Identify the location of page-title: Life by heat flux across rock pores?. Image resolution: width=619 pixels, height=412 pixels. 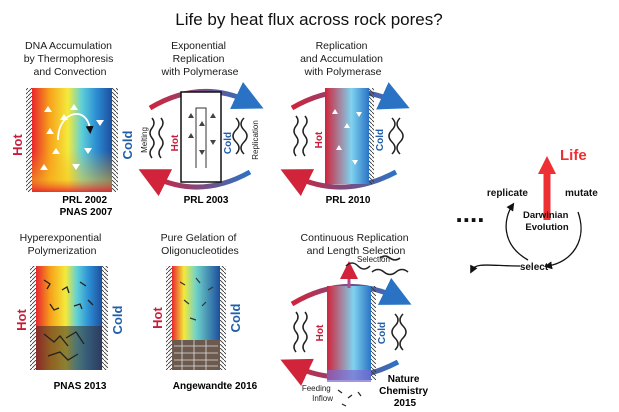
(308, 19).